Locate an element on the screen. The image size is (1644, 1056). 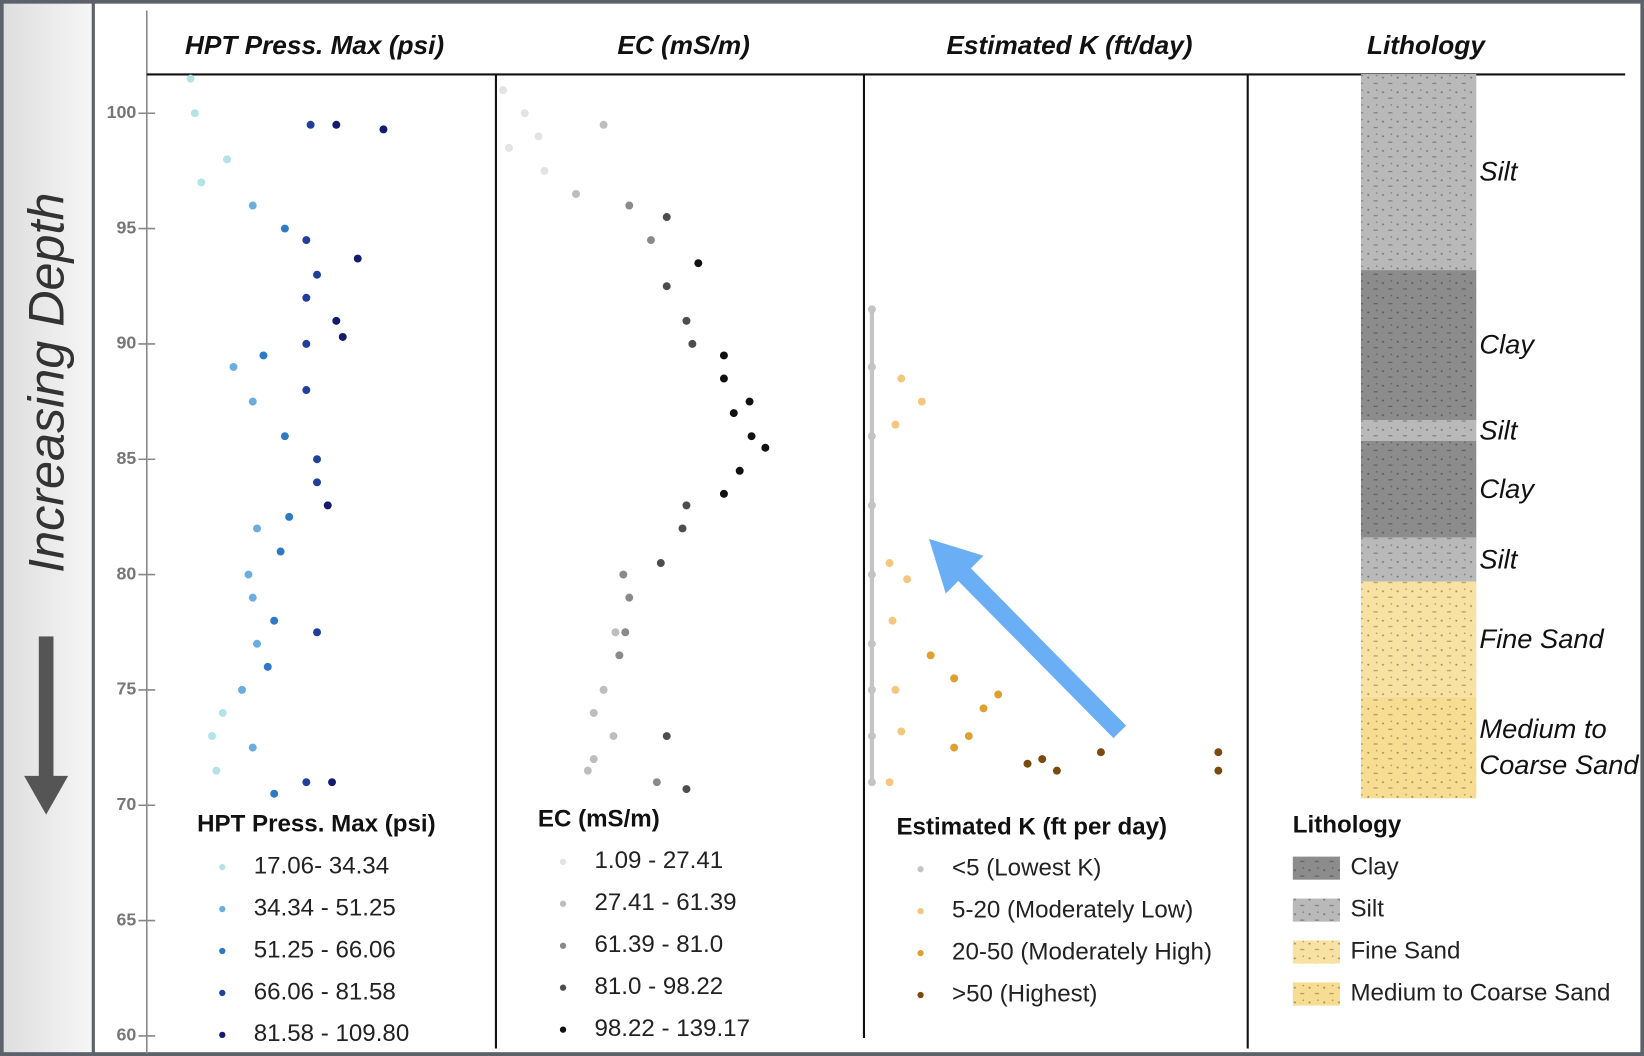
annotation-arrow is located at coordinates (1038, 649).